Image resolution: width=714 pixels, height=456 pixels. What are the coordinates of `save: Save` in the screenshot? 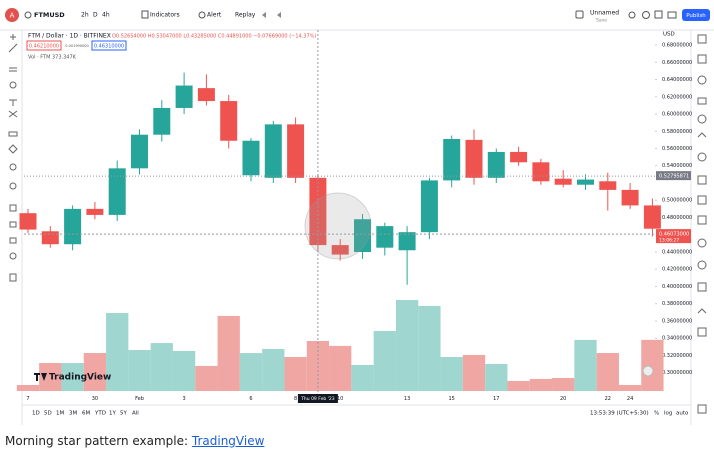 It's located at (601, 21).